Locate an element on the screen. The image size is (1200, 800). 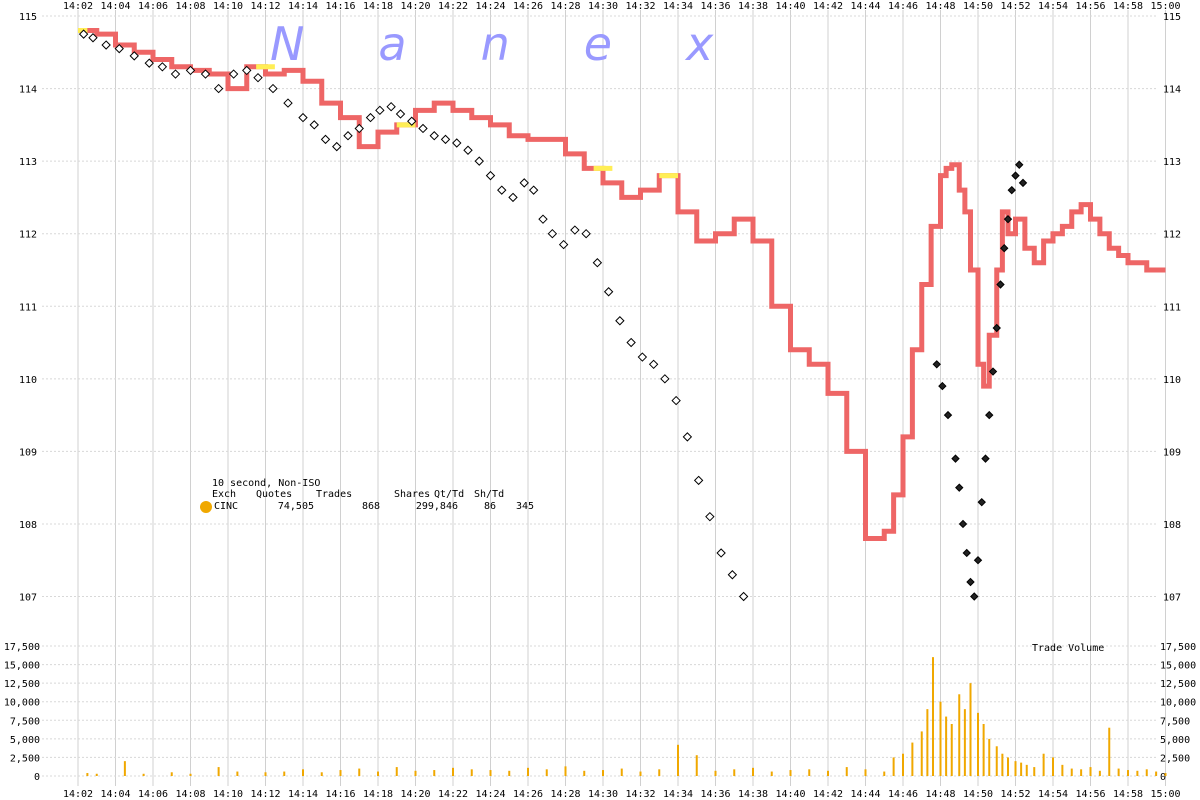
x-tick-label-bottom: 14:48 is located at coordinates (940, 794).